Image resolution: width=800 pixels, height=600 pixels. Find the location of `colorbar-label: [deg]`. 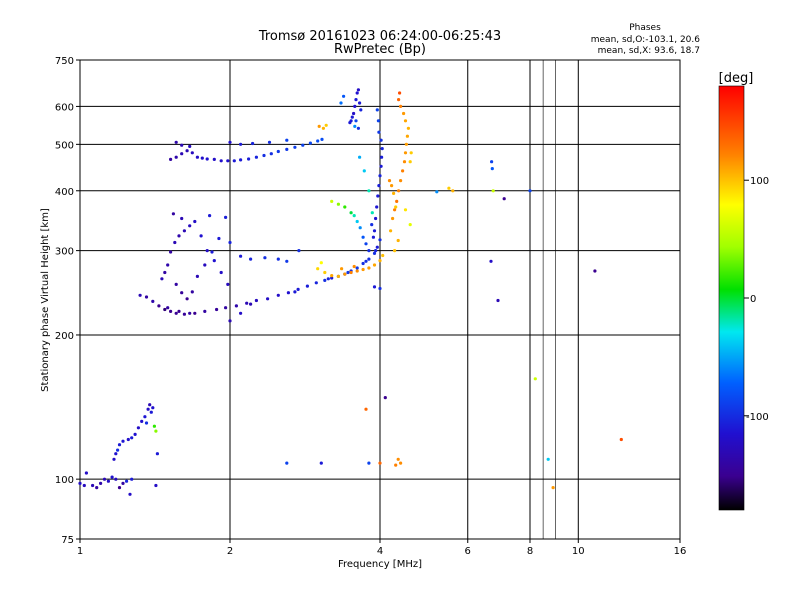

colorbar-label: [deg] is located at coordinates (736, 78).